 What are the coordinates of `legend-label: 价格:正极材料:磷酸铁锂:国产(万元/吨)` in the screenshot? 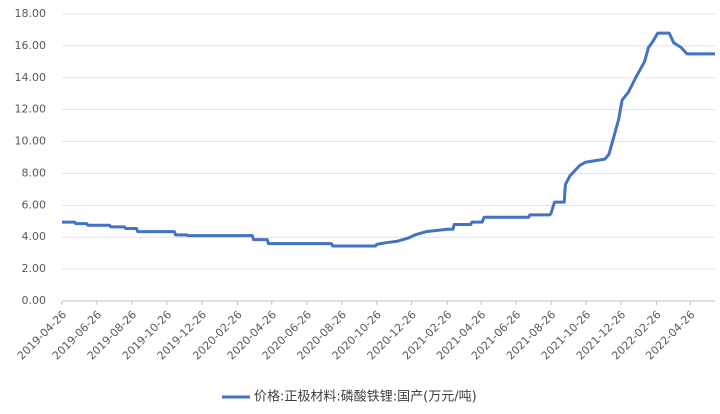 It's located at (365, 397).